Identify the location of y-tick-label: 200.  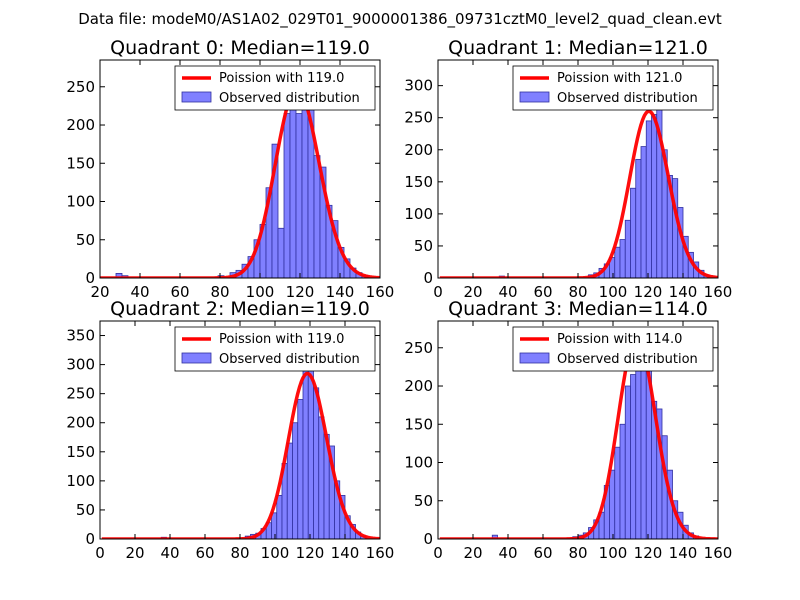
(80, 423).